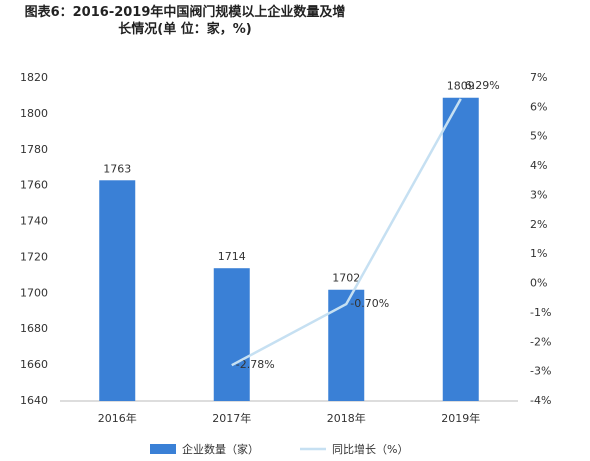  I want to click on x-tick-label: 2018年, so click(346, 418).